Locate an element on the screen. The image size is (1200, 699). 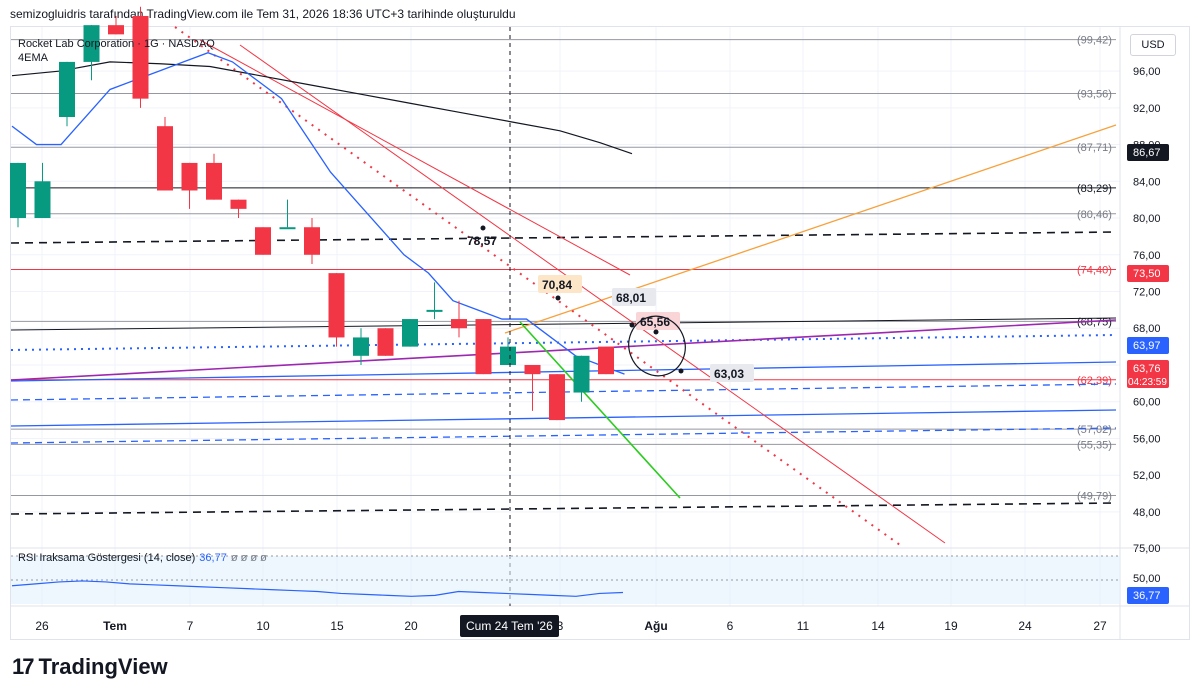
price-tag-text: 86,67 is located at coordinates (1147, 153).